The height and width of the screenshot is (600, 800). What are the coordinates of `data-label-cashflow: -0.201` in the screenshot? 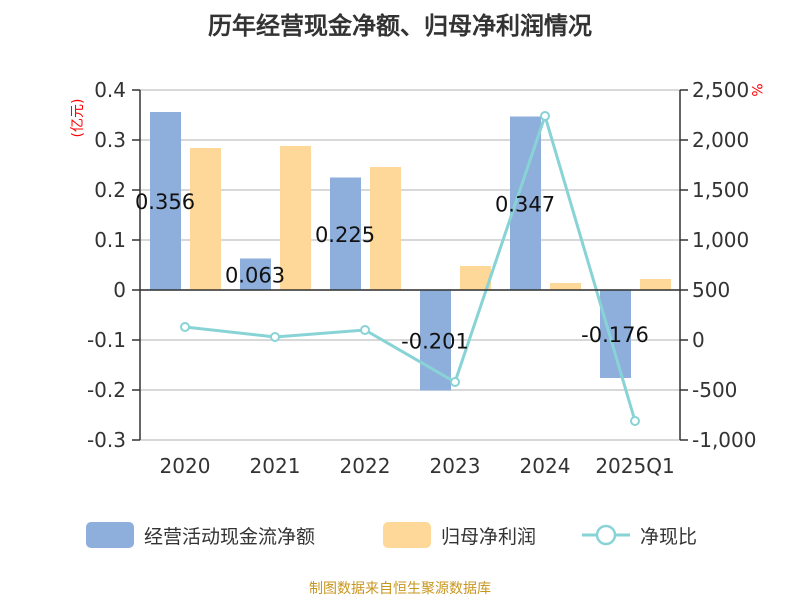 It's located at (435, 341).